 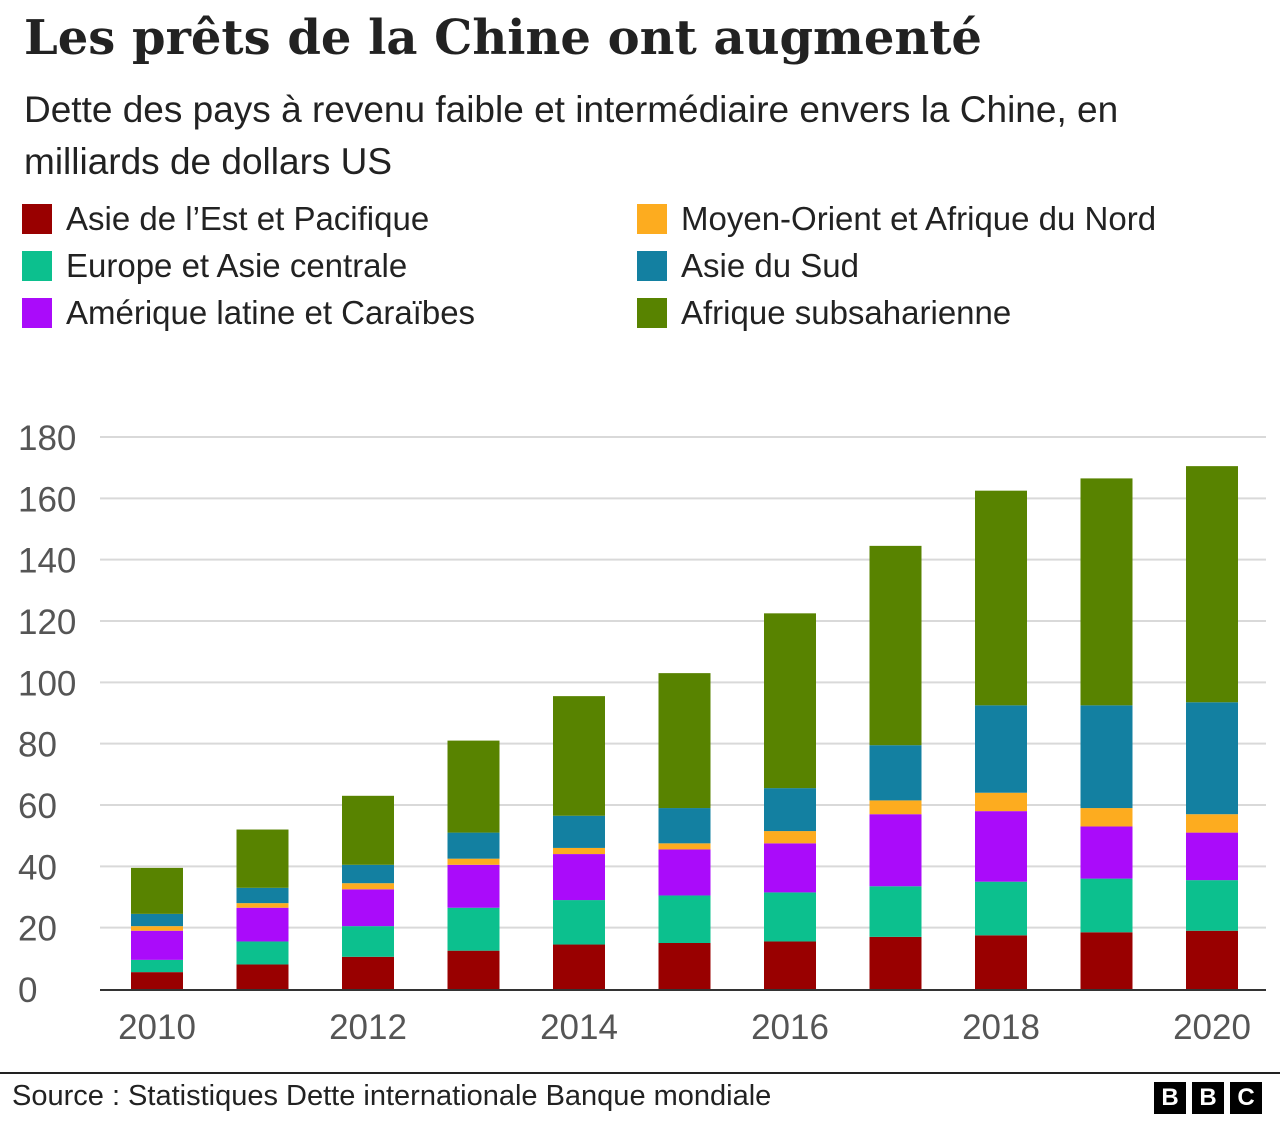 I want to click on legend-label: Asie du Sud, so click(x=770, y=265).